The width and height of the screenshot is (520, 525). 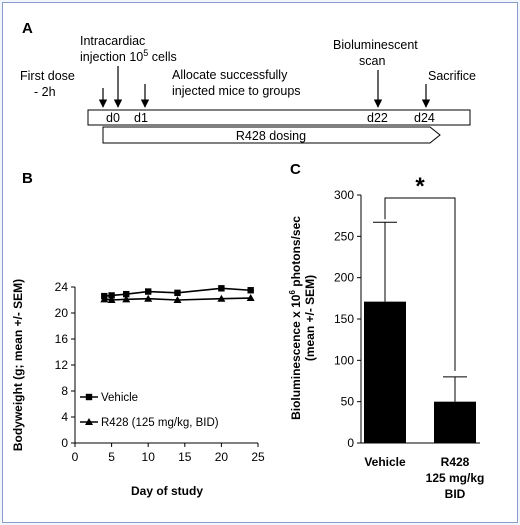 I want to click on c-y-tick-label: 150, so click(x=344, y=319).